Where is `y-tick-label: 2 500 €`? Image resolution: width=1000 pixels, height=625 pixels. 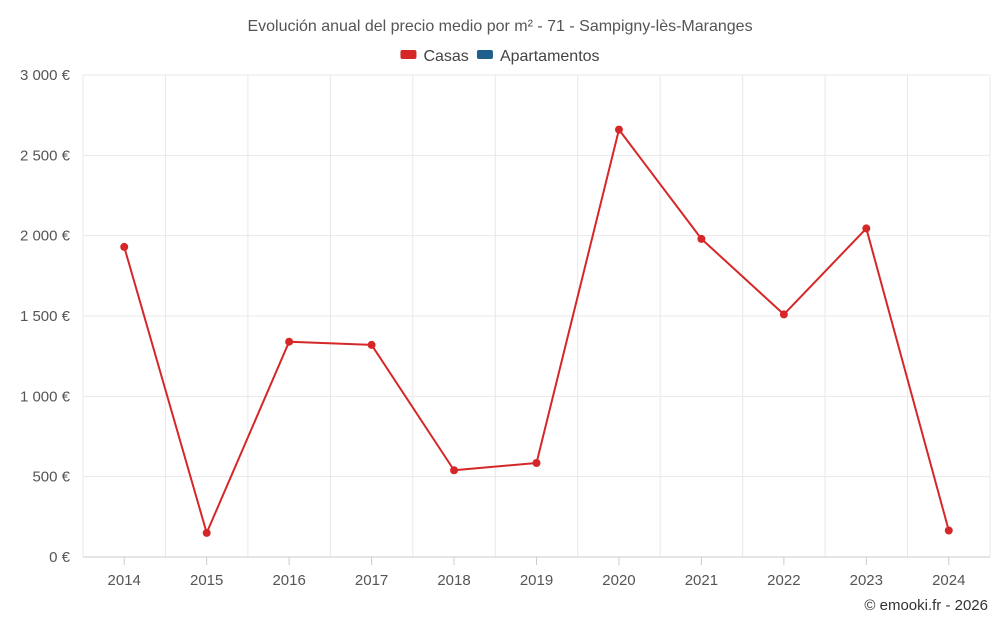 y-tick-label: 2 500 € is located at coordinates (45, 155).